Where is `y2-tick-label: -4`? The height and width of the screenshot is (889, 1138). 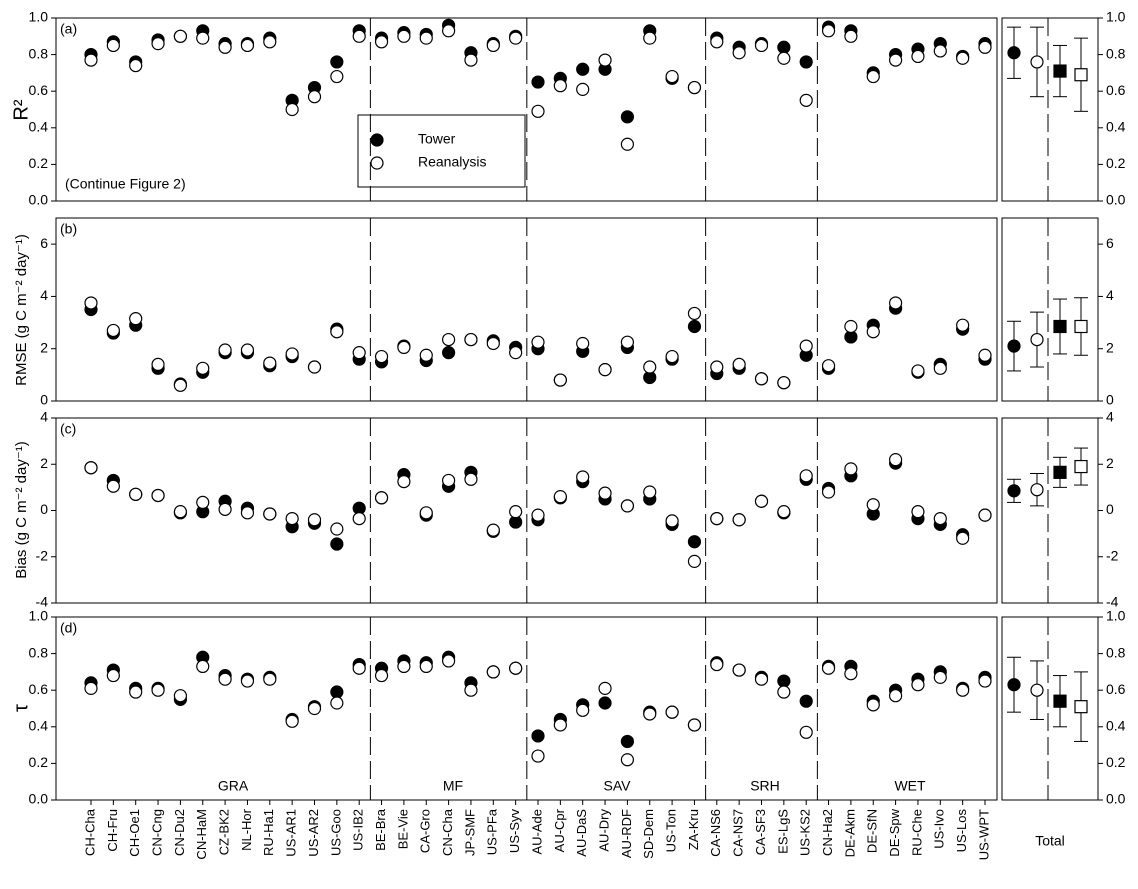 y2-tick-label: -4 is located at coordinates (1112, 602).